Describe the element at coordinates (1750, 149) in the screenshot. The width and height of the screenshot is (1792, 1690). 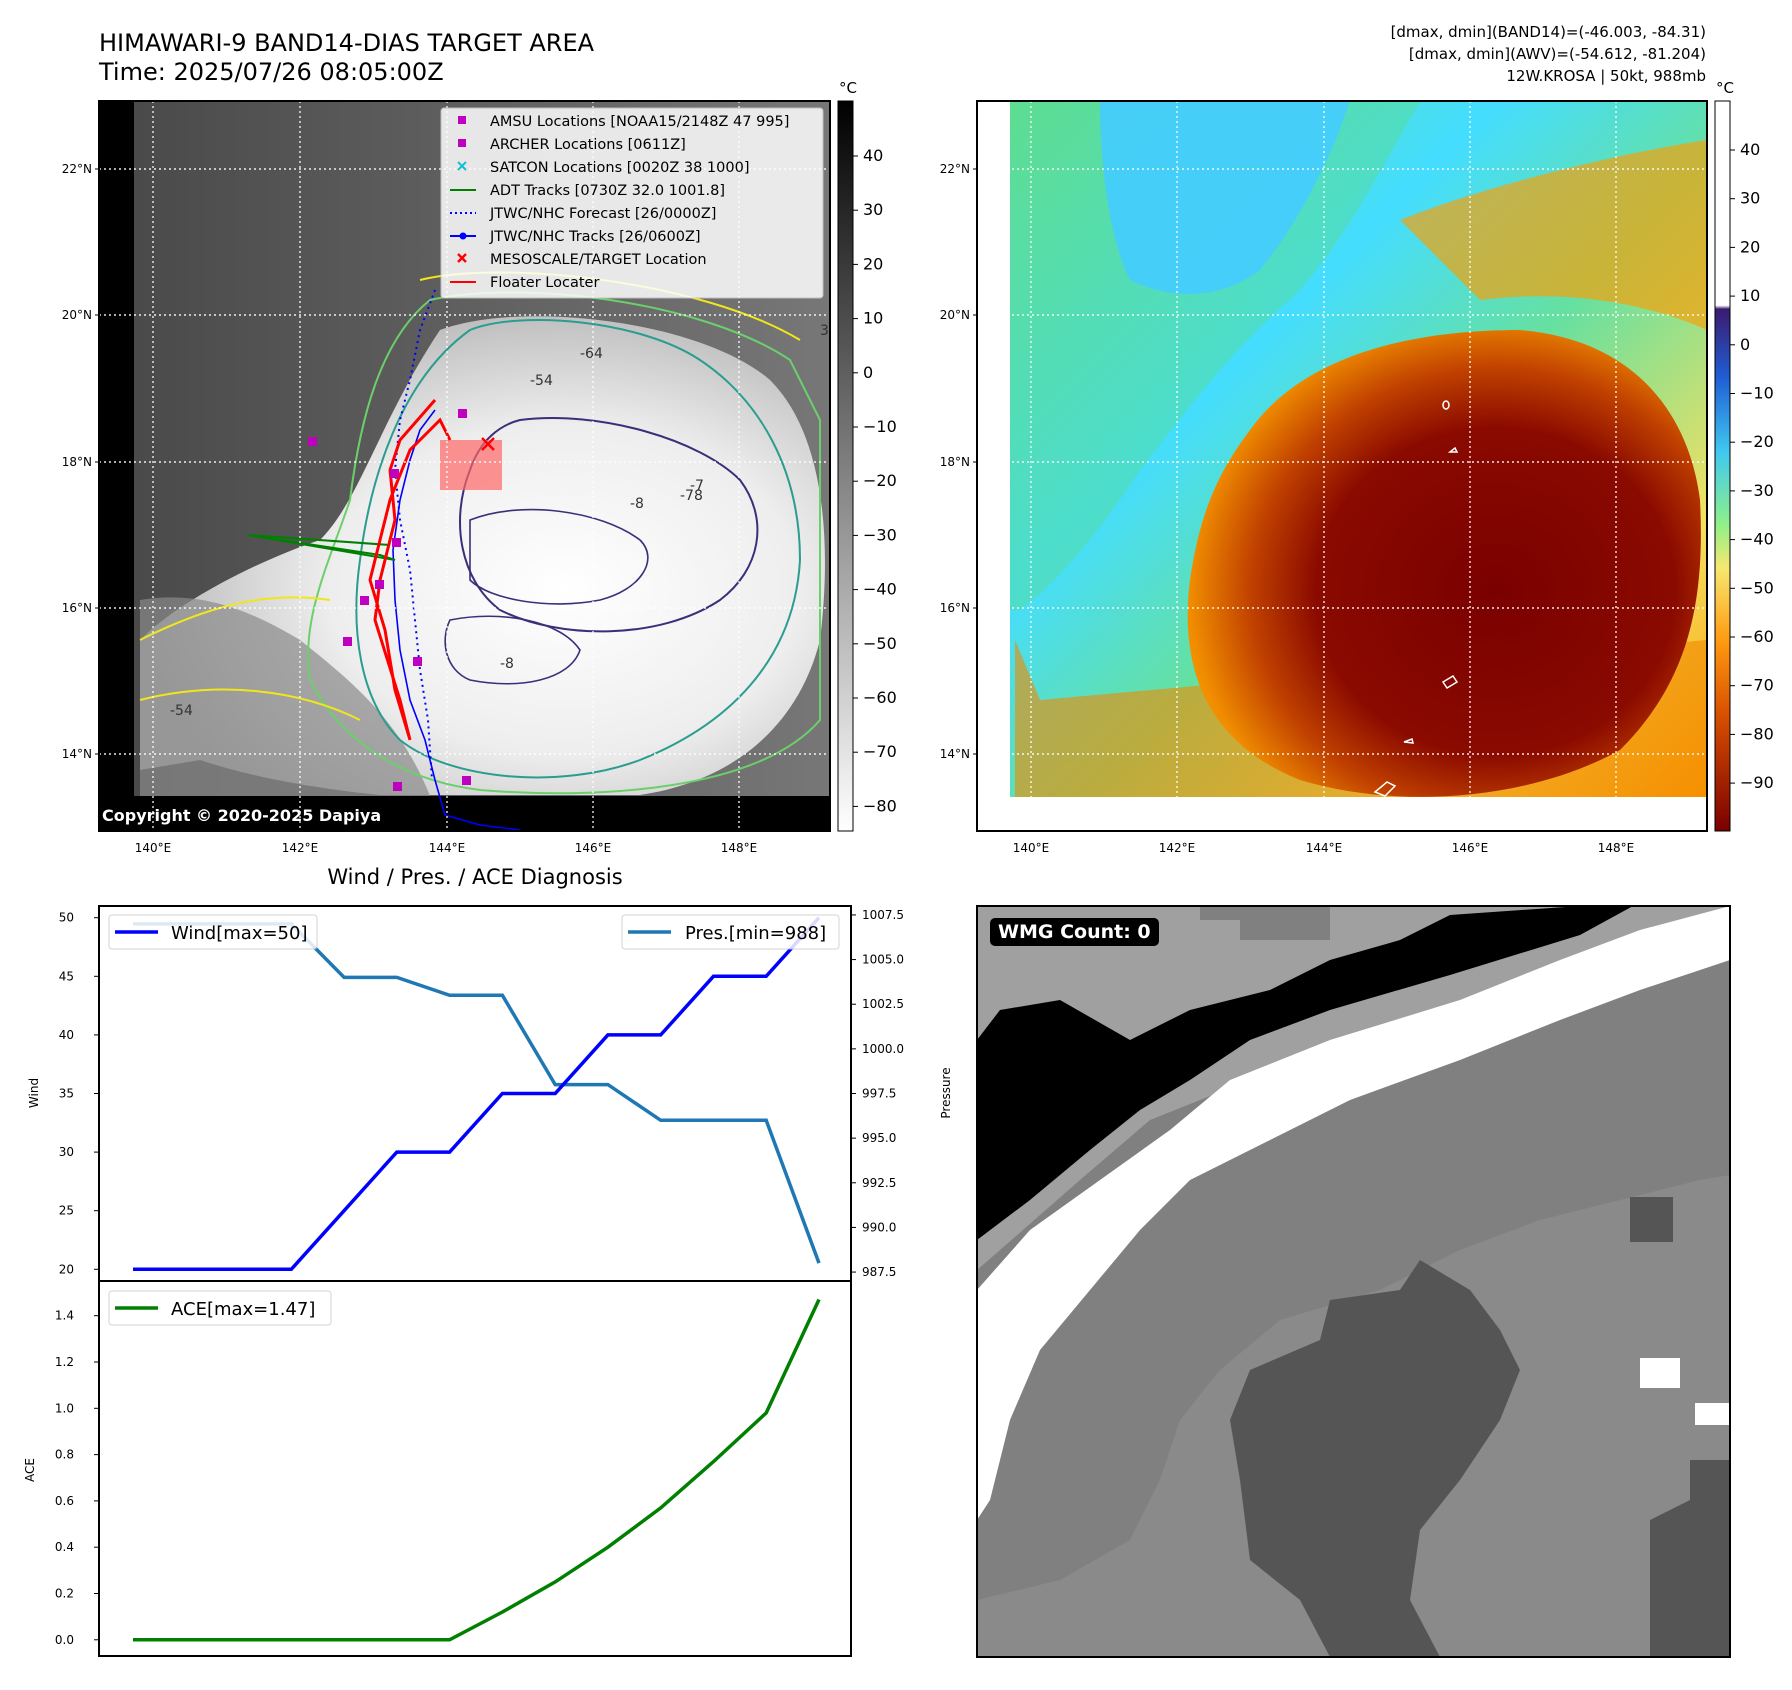
I see `colorbar-tick-label: 40` at that location.